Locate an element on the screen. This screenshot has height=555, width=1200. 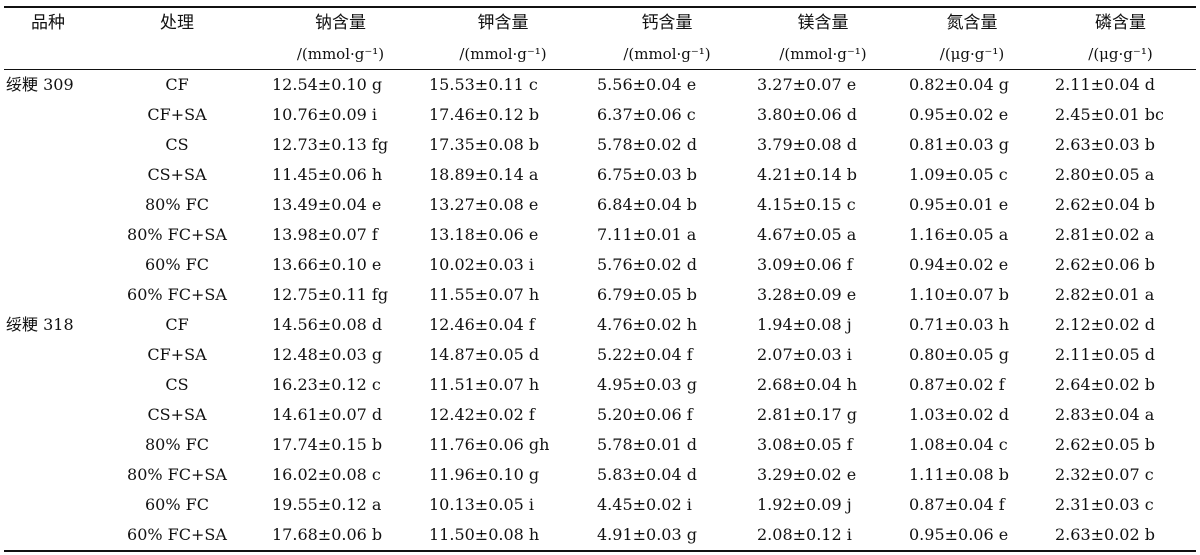
nitrogen-cell: 0.95±0.06 e is located at coordinates (972, 536).